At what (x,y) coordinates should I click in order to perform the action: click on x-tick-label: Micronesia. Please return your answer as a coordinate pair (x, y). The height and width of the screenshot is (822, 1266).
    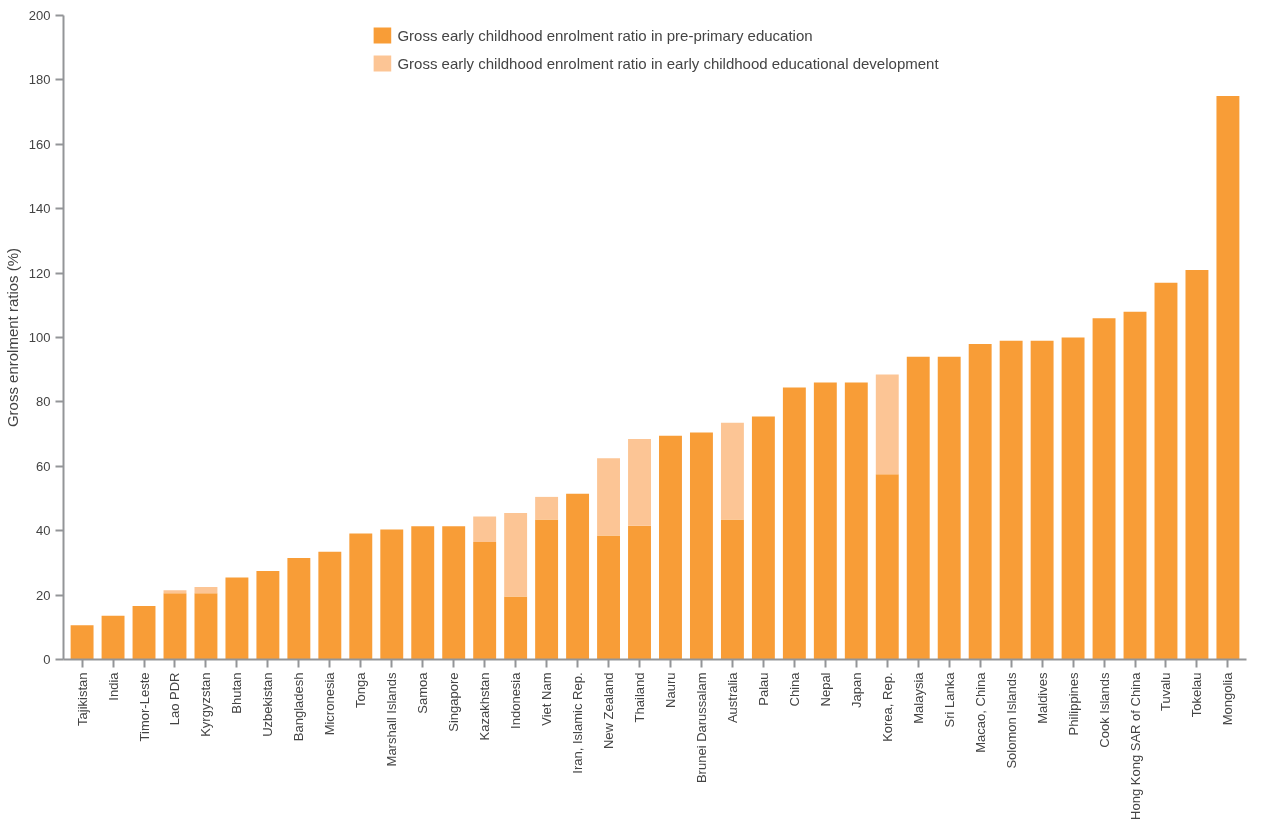
    Looking at the image, I should click on (330, 703).